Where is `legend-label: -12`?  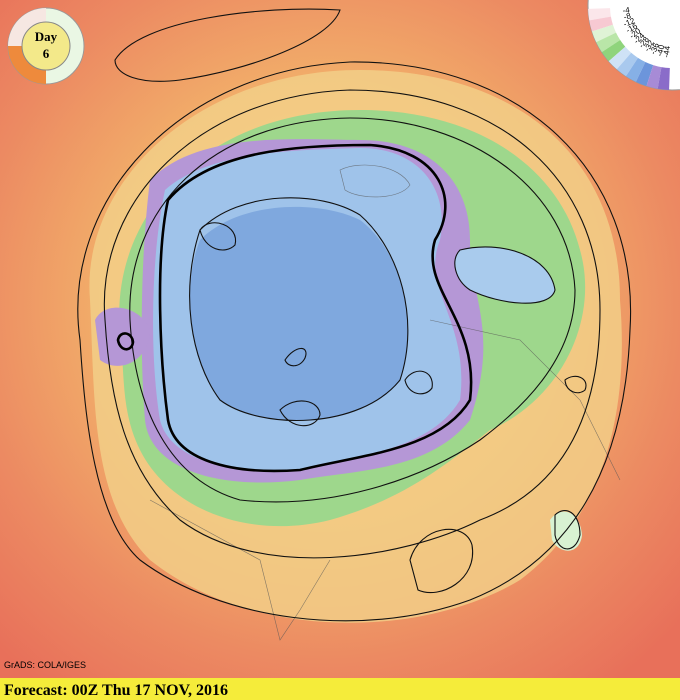 legend-label: -12 is located at coordinates (629, 22).